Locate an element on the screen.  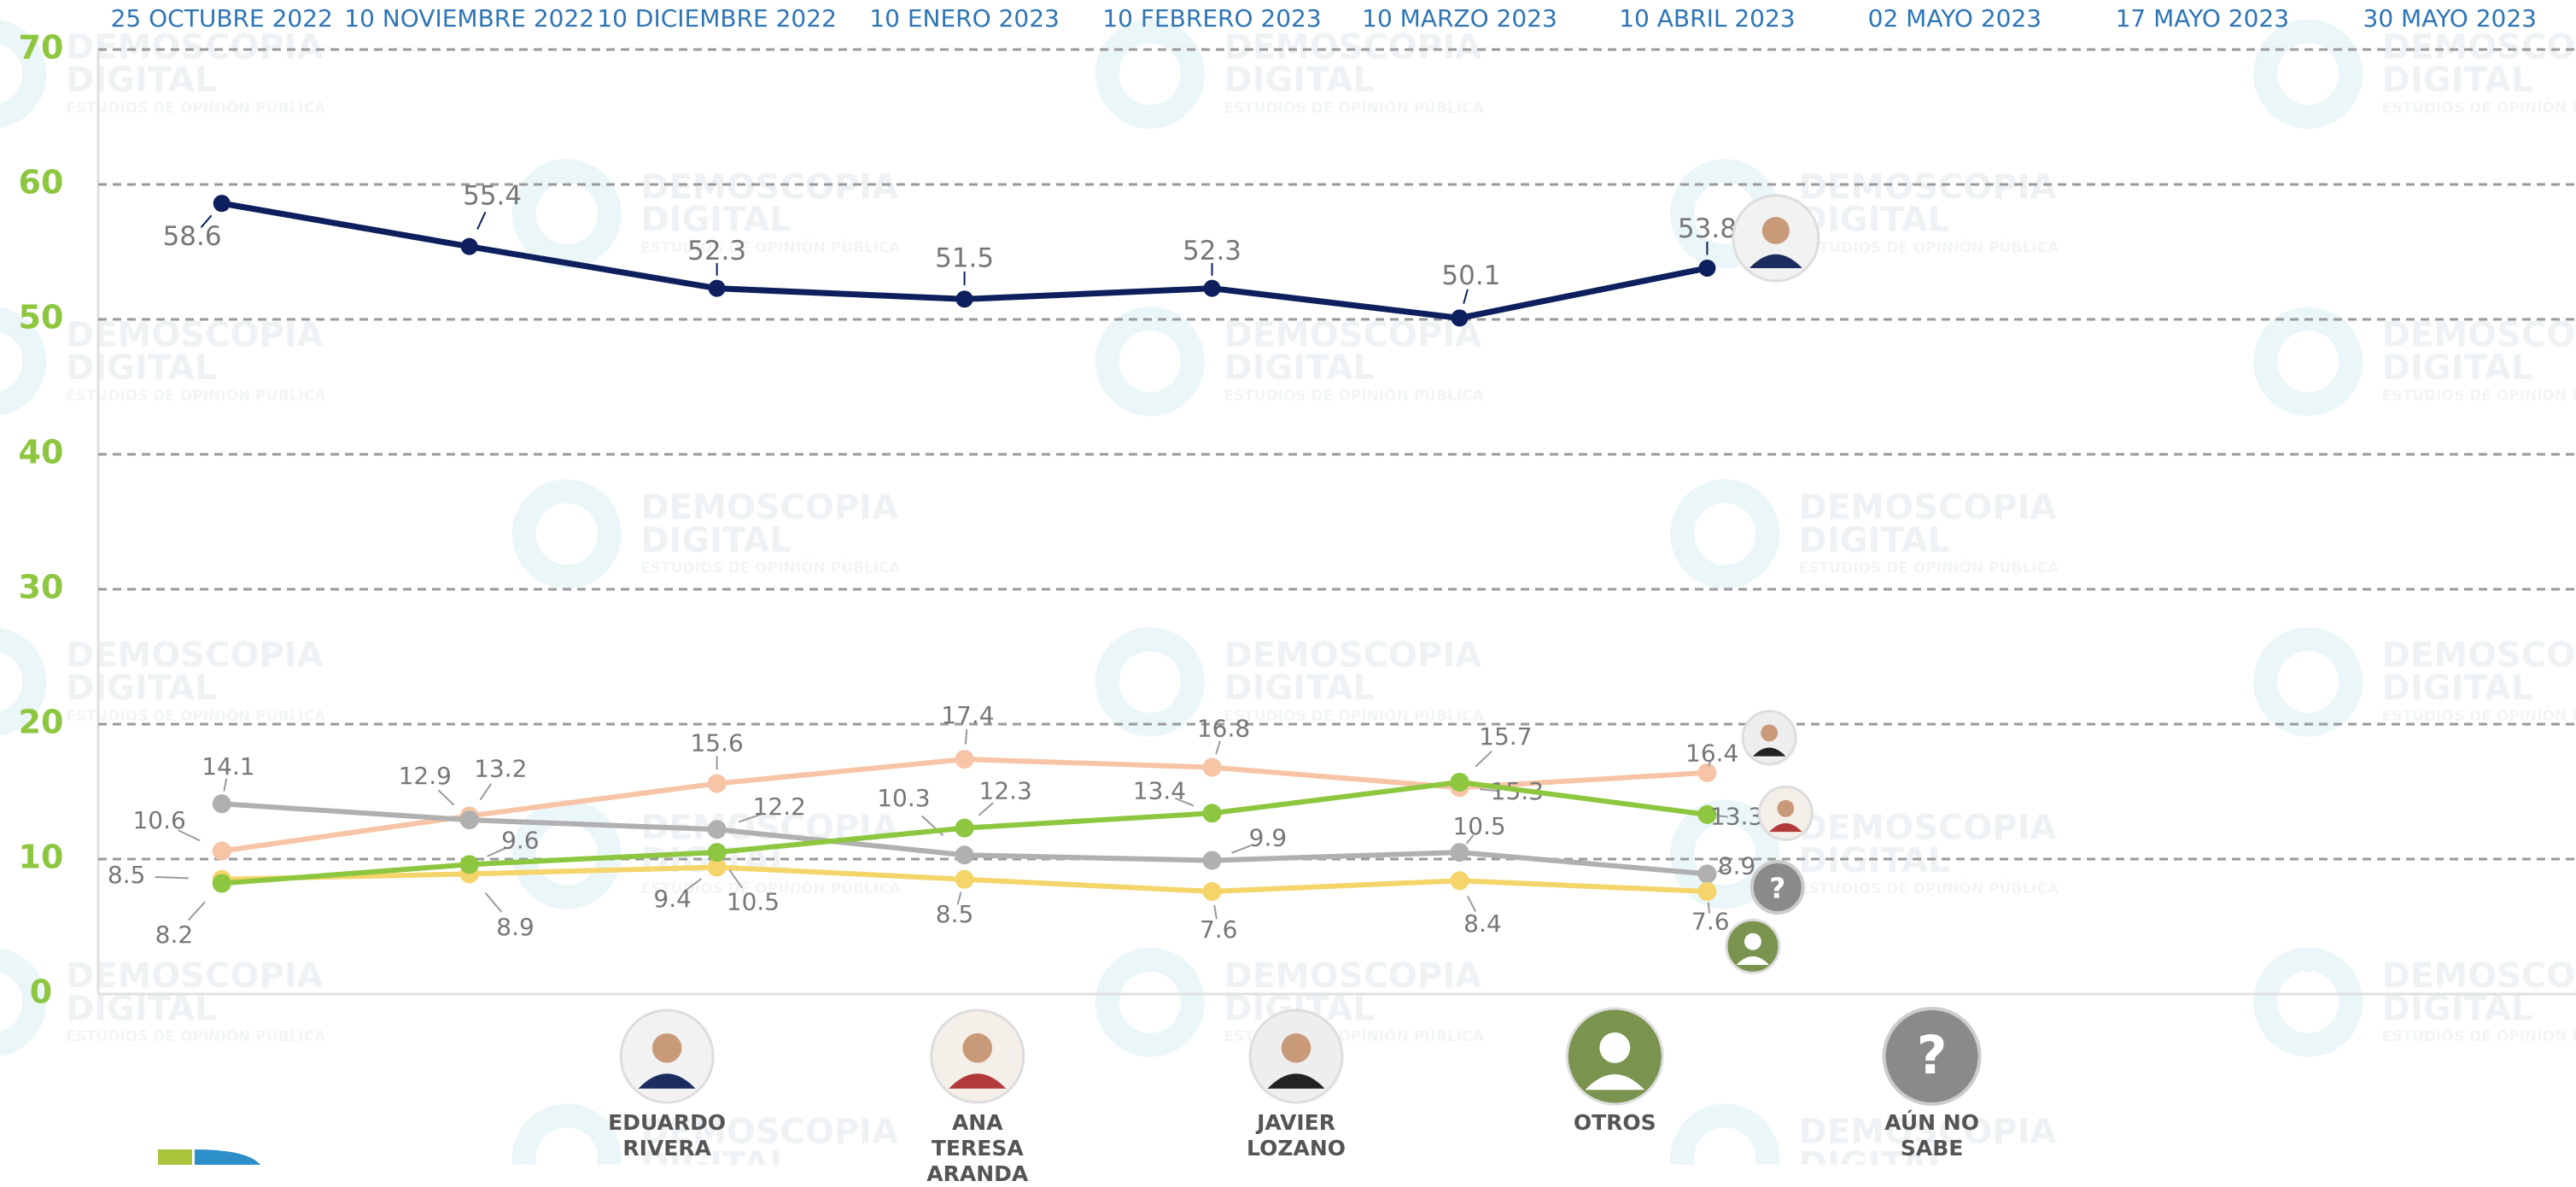
avatar: ? is located at coordinates (1932, 1056).